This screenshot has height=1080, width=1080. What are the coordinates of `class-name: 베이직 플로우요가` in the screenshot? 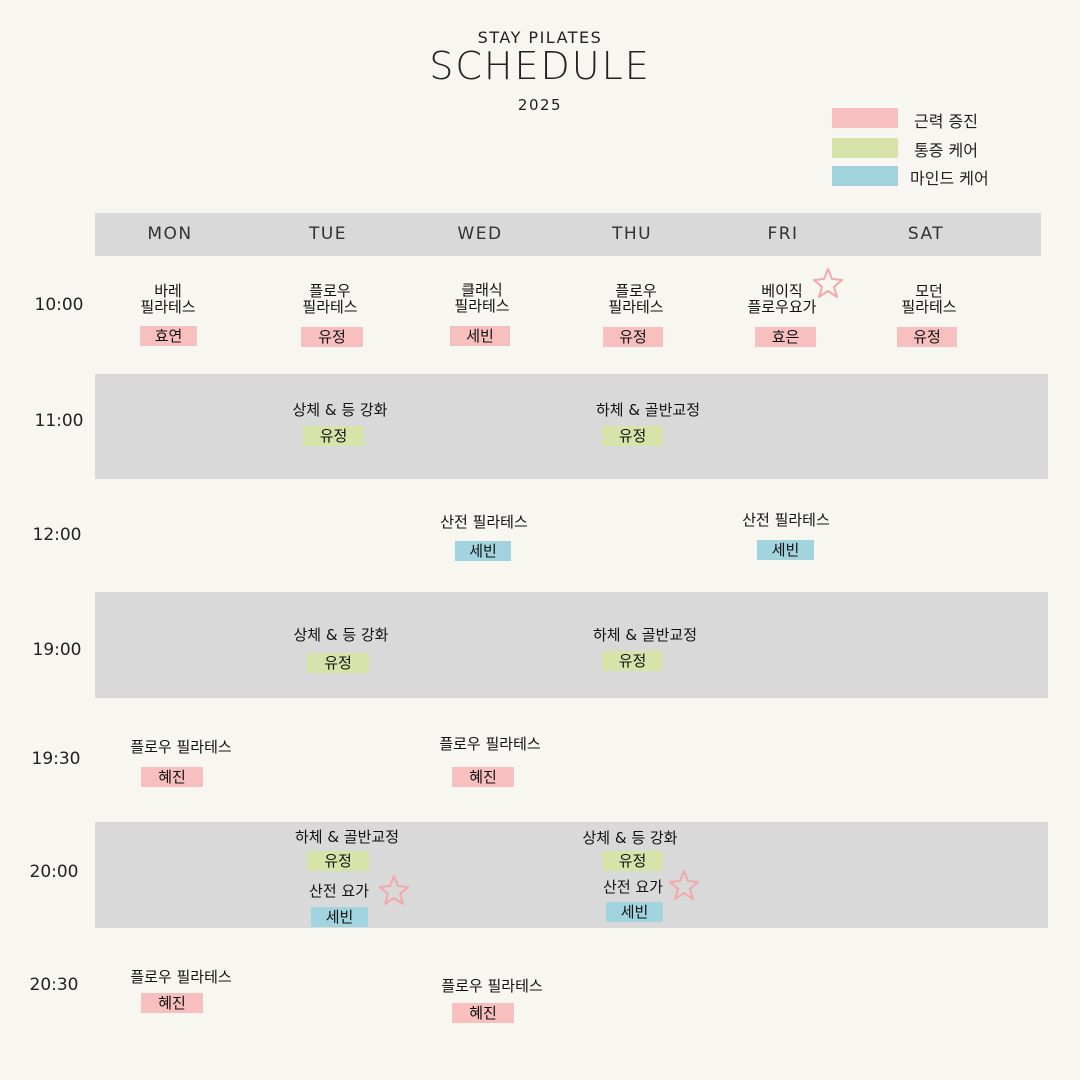 It's located at (782, 299).